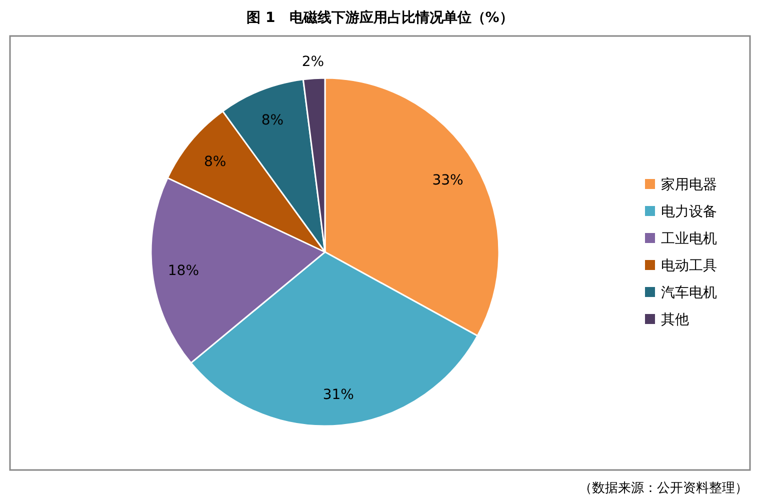 This screenshot has width=760, height=502. I want to click on legend-label: 家用电器, so click(689, 185).